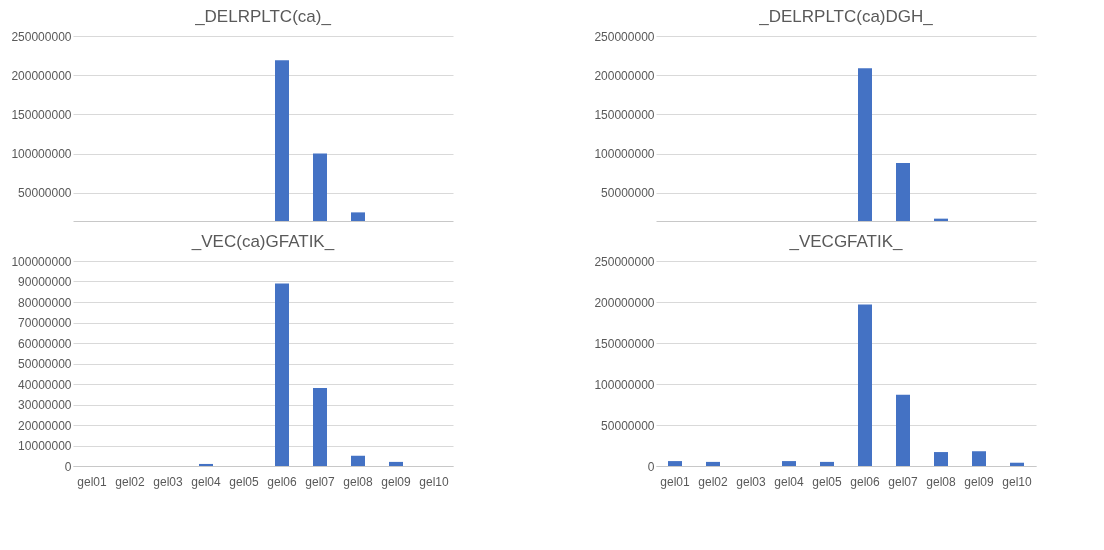  Describe the element at coordinates (262, 241) in the screenshot. I see `chart-title: _VEC(ca)GFATIK_` at that location.